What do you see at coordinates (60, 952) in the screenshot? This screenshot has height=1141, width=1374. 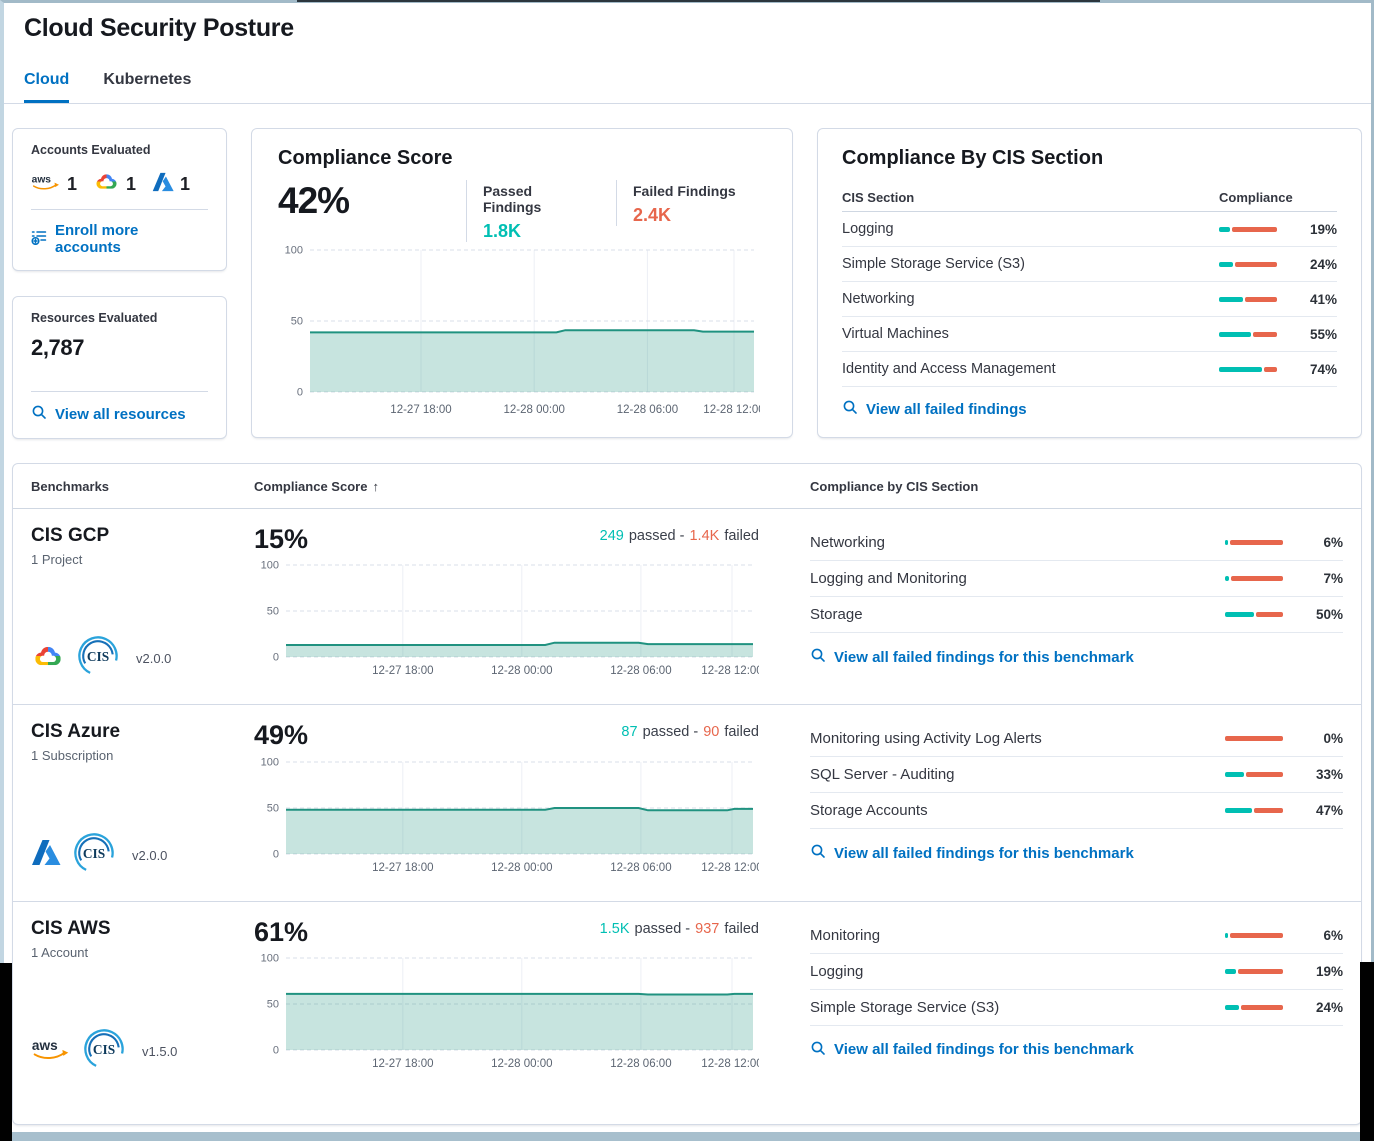 I see `benchmark-subtitle: 1 Account` at bounding box center [60, 952].